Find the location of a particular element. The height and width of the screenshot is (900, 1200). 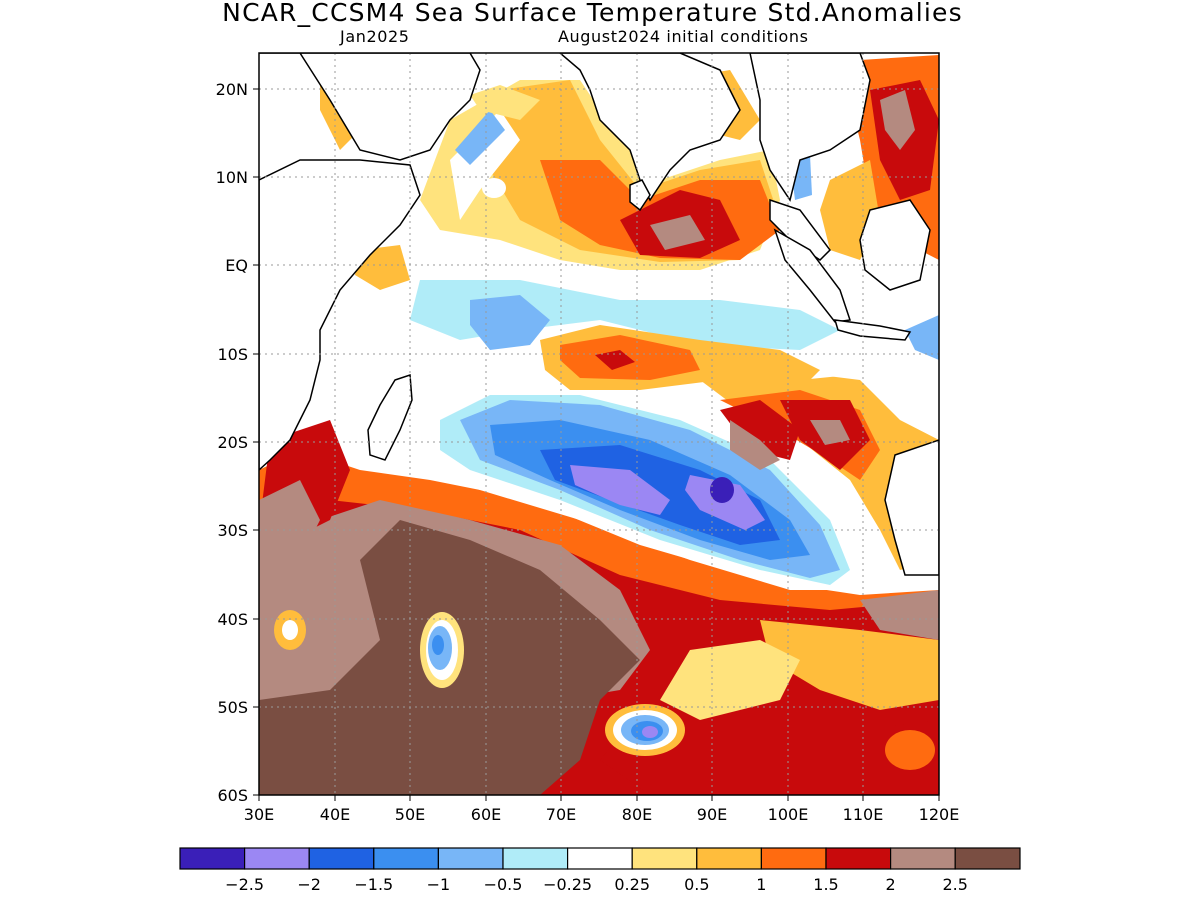

lat-label-eq: EQ is located at coordinates (236, 265).